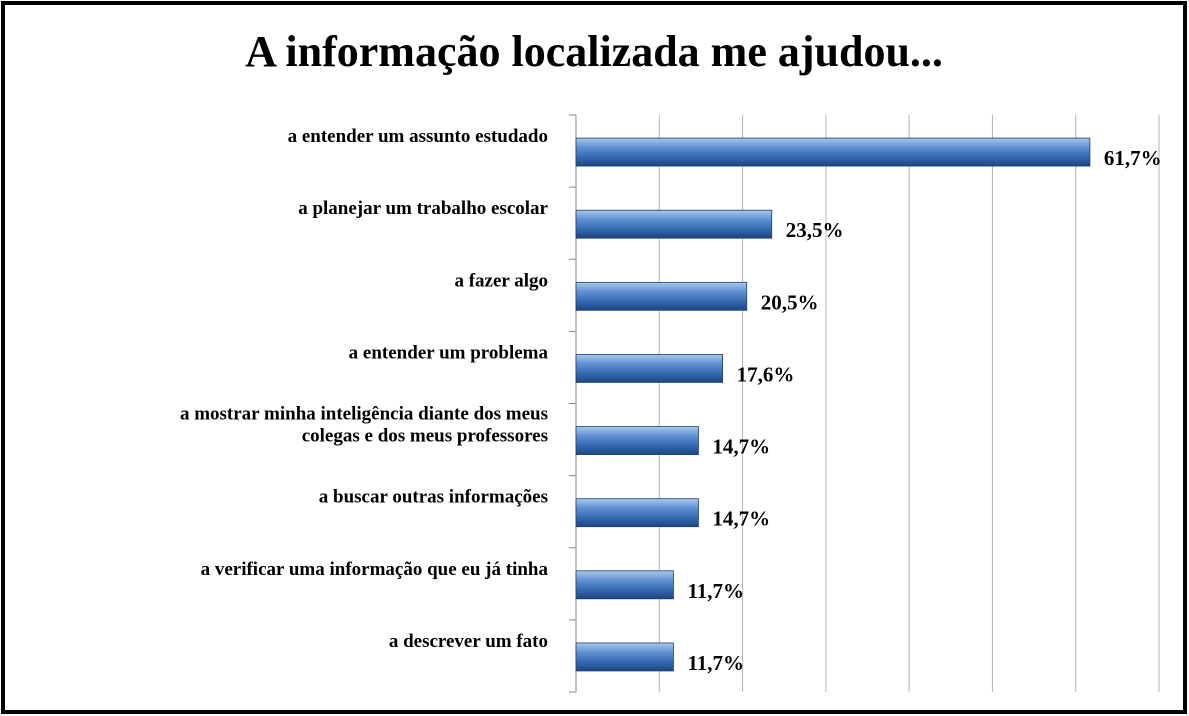 This screenshot has width=1189, height=716. What do you see at coordinates (790, 302) in the screenshot?
I see `value-label: 20,5%` at bounding box center [790, 302].